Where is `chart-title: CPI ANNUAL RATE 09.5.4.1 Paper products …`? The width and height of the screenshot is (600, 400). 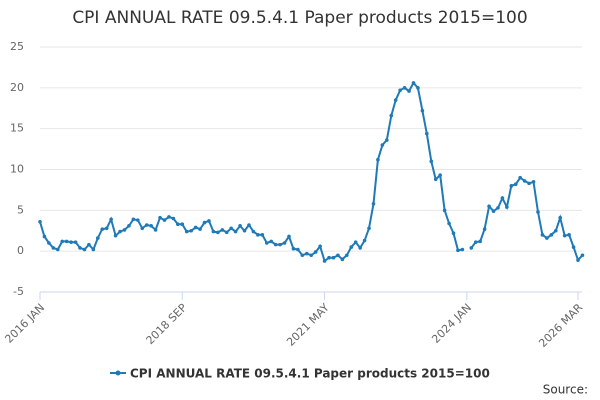
chart-title: CPI ANNUAL RATE 09.5.4.1 Paper products … is located at coordinates (299, 18).